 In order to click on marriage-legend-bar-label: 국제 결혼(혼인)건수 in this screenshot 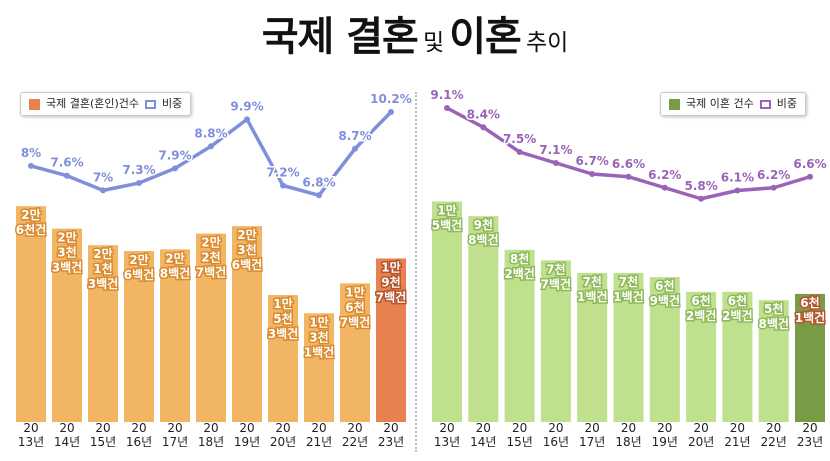, I will do `click(93, 103)`.